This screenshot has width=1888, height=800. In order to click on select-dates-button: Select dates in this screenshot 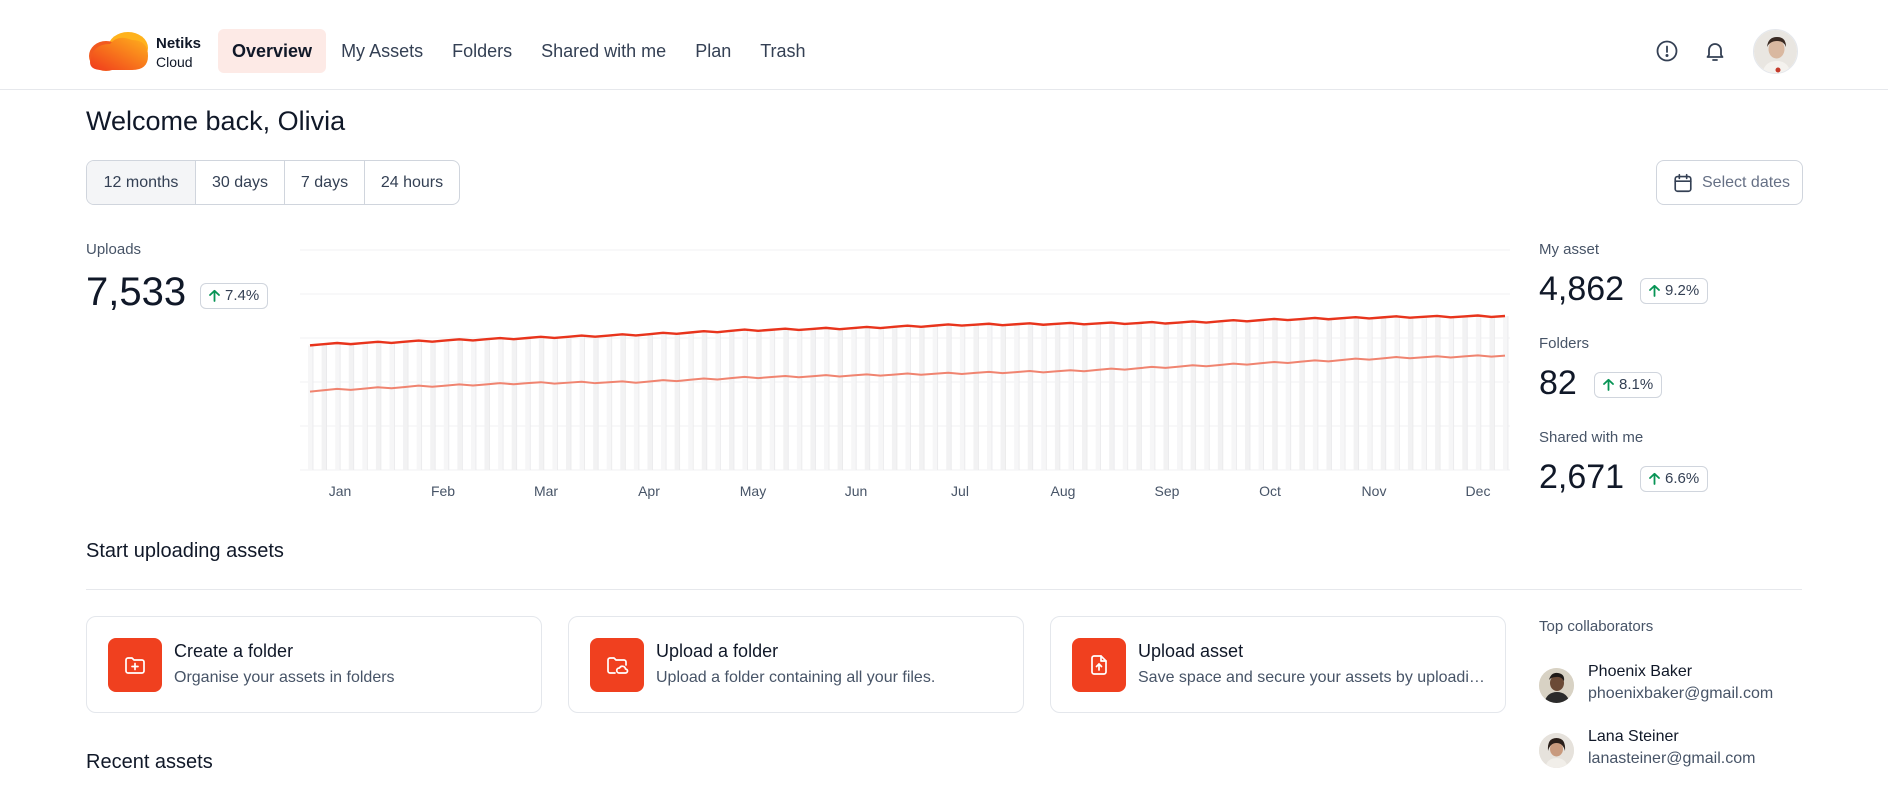, I will do `click(1729, 182)`.